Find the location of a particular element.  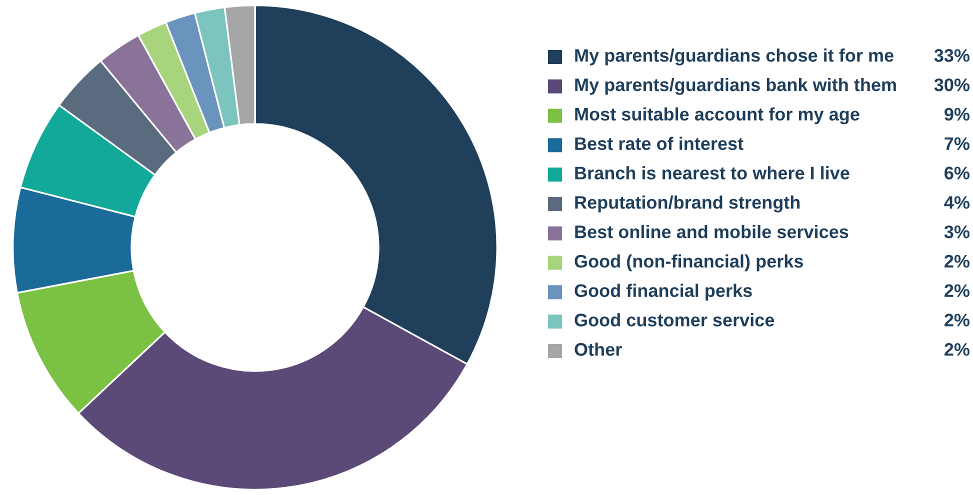

legend-label: My parents/guardians bank with them is located at coordinates (735, 86).